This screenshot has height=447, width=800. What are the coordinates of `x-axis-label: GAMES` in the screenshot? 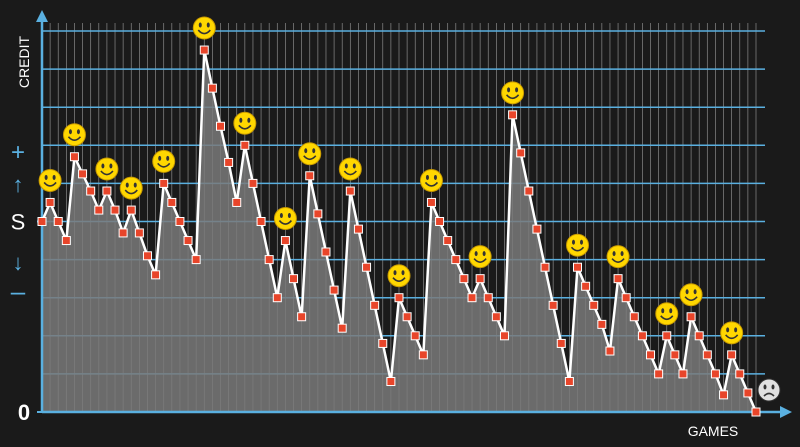 It's located at (713, 431).